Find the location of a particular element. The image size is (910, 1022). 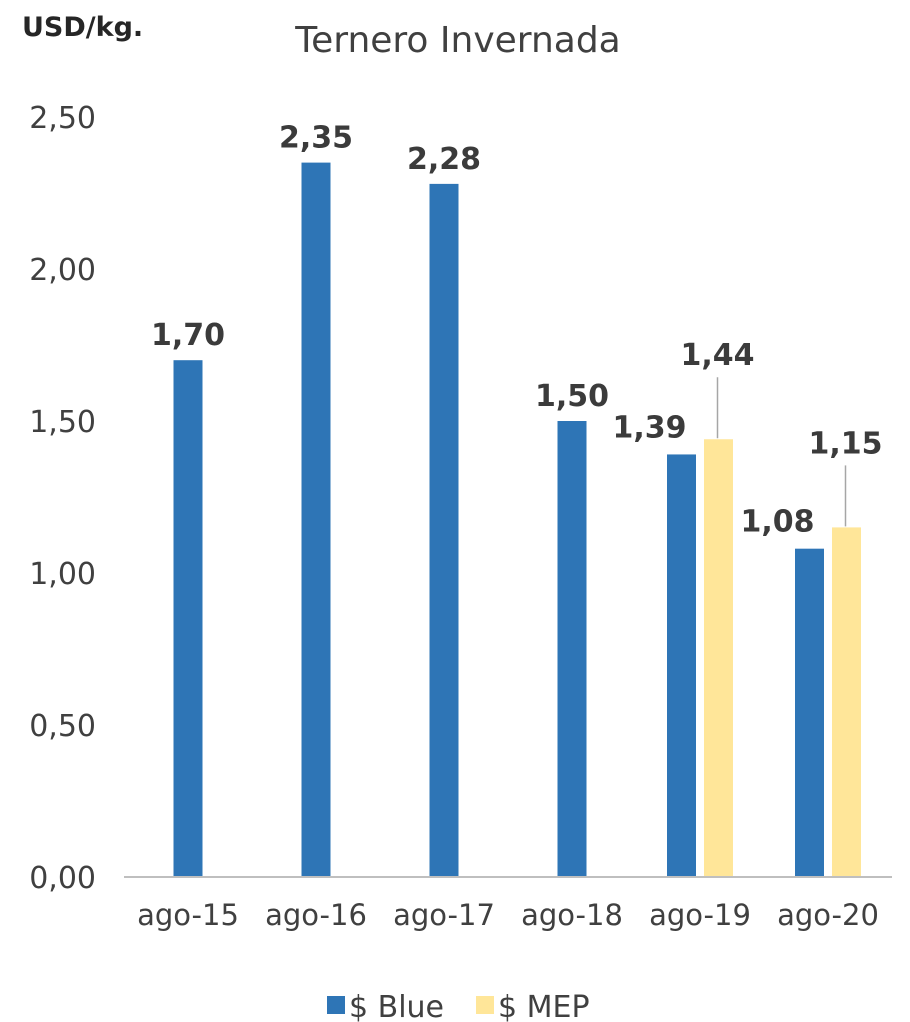

x-category-label: ago-16 is located at coordinates (316, 915).